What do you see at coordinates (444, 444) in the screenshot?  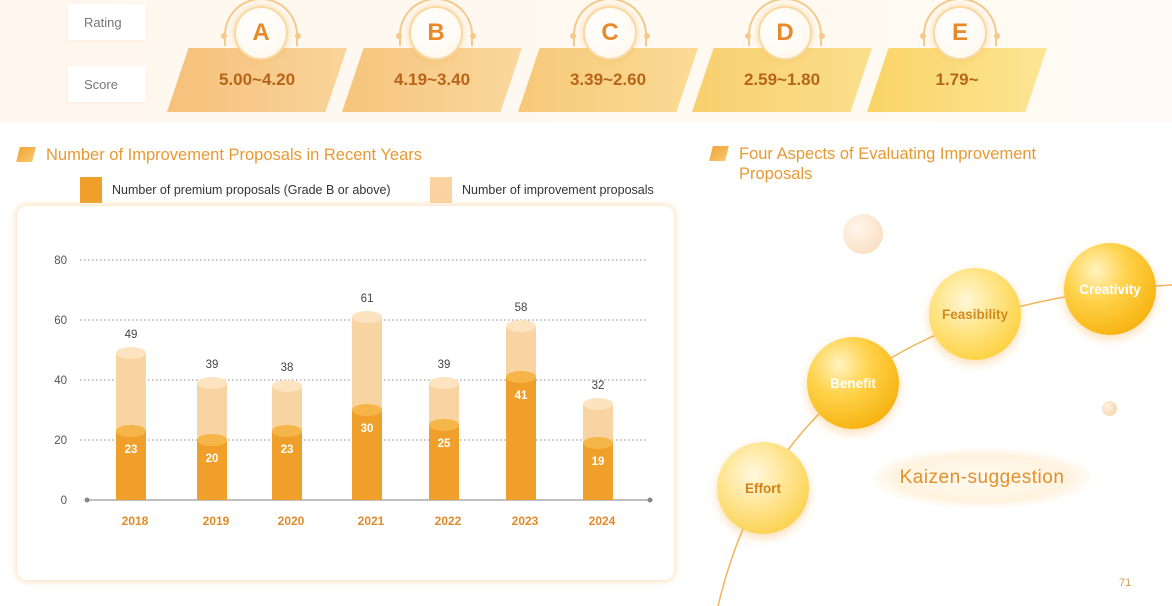 I see `data-label-premium: 25` at bounding box center [444, 444].